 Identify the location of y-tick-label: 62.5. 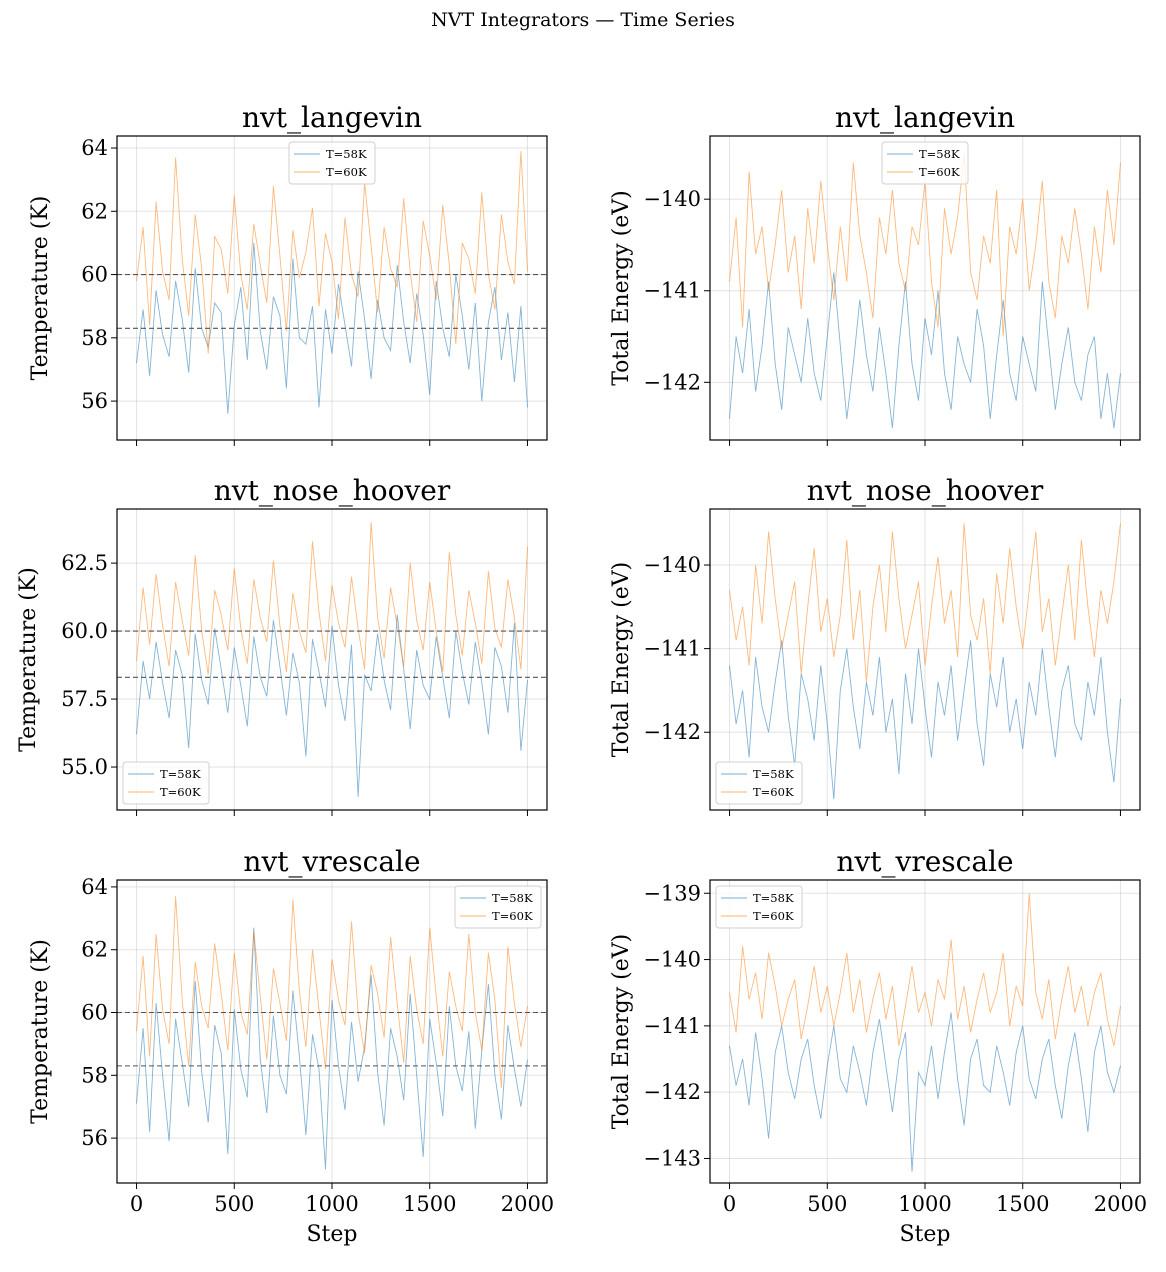
(84, 563).